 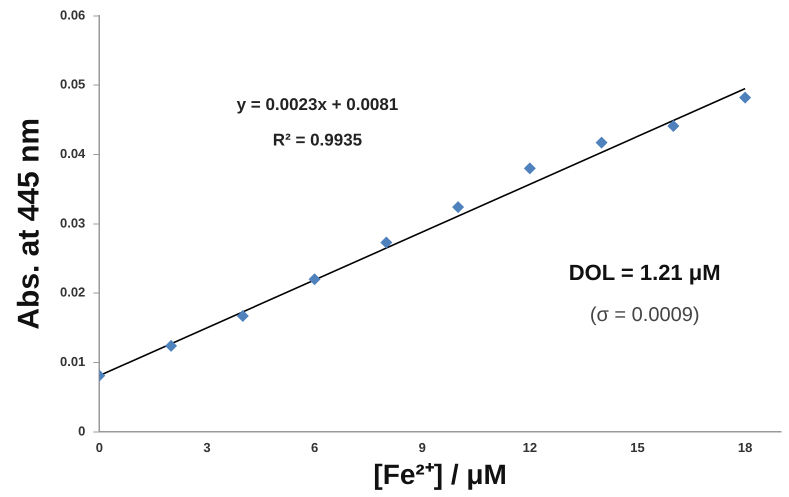 What do you see at coordinates (530, 448) in the screenshot?
I see `x-tick-label: 12` at bounding box center [530, 448].